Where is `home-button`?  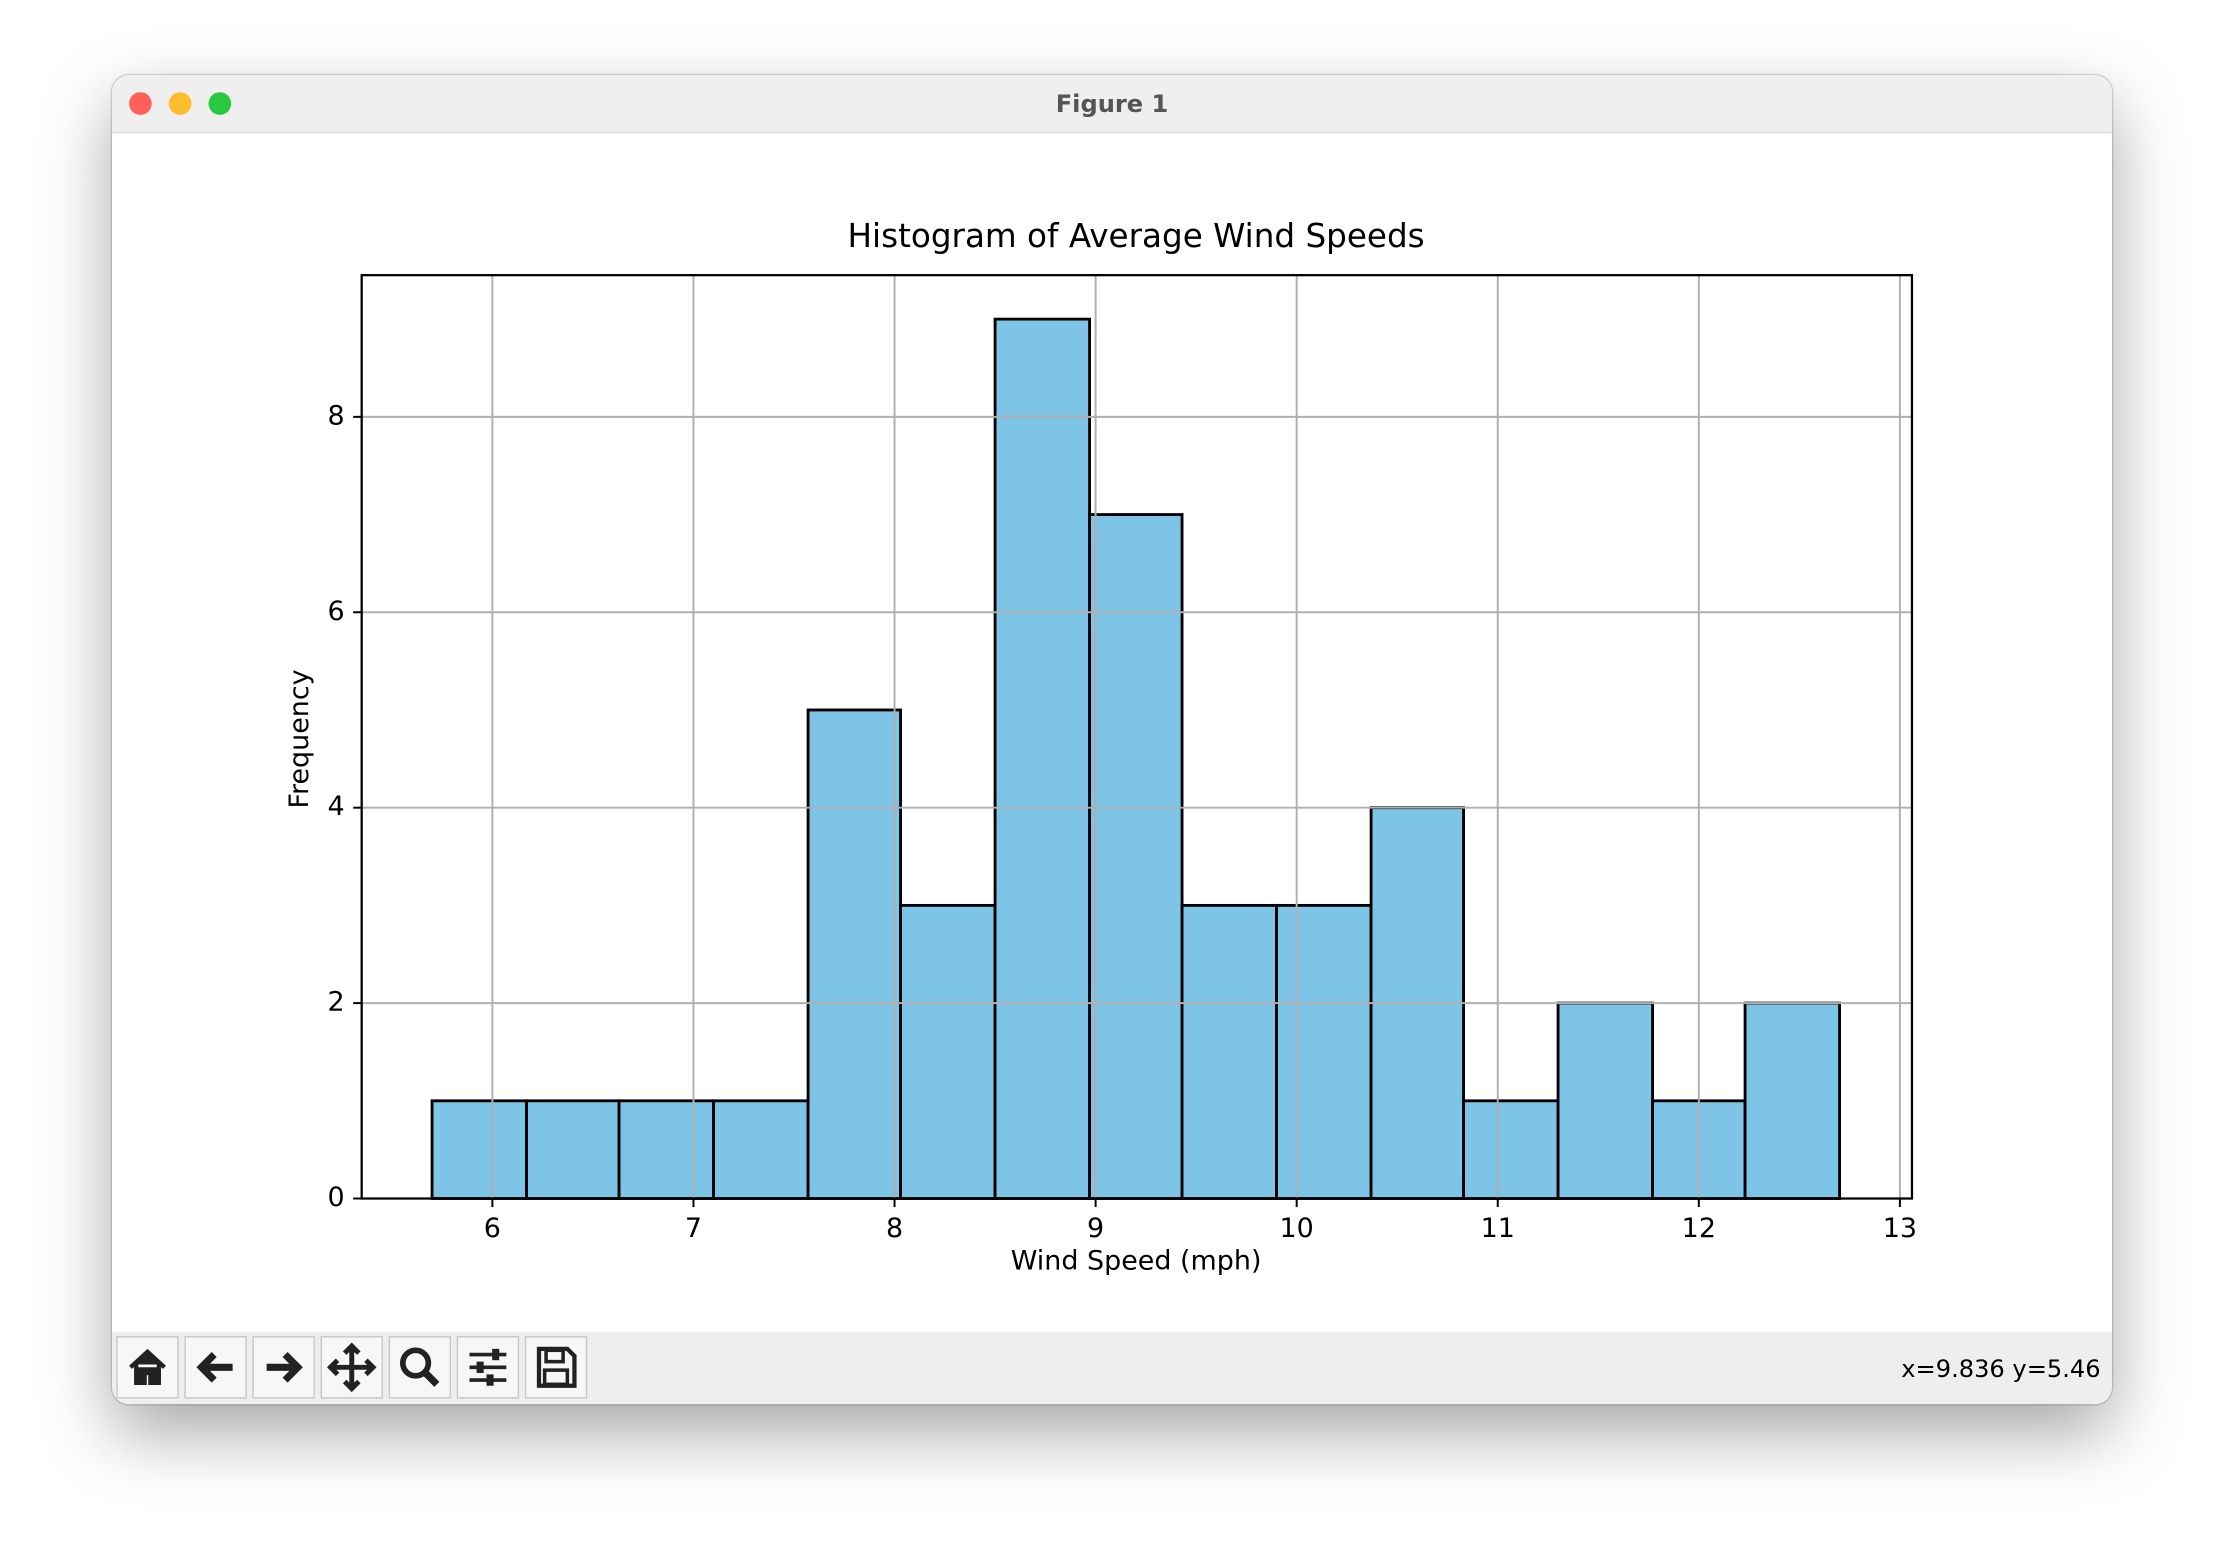
home-button is located at coordinates (147, 1367).